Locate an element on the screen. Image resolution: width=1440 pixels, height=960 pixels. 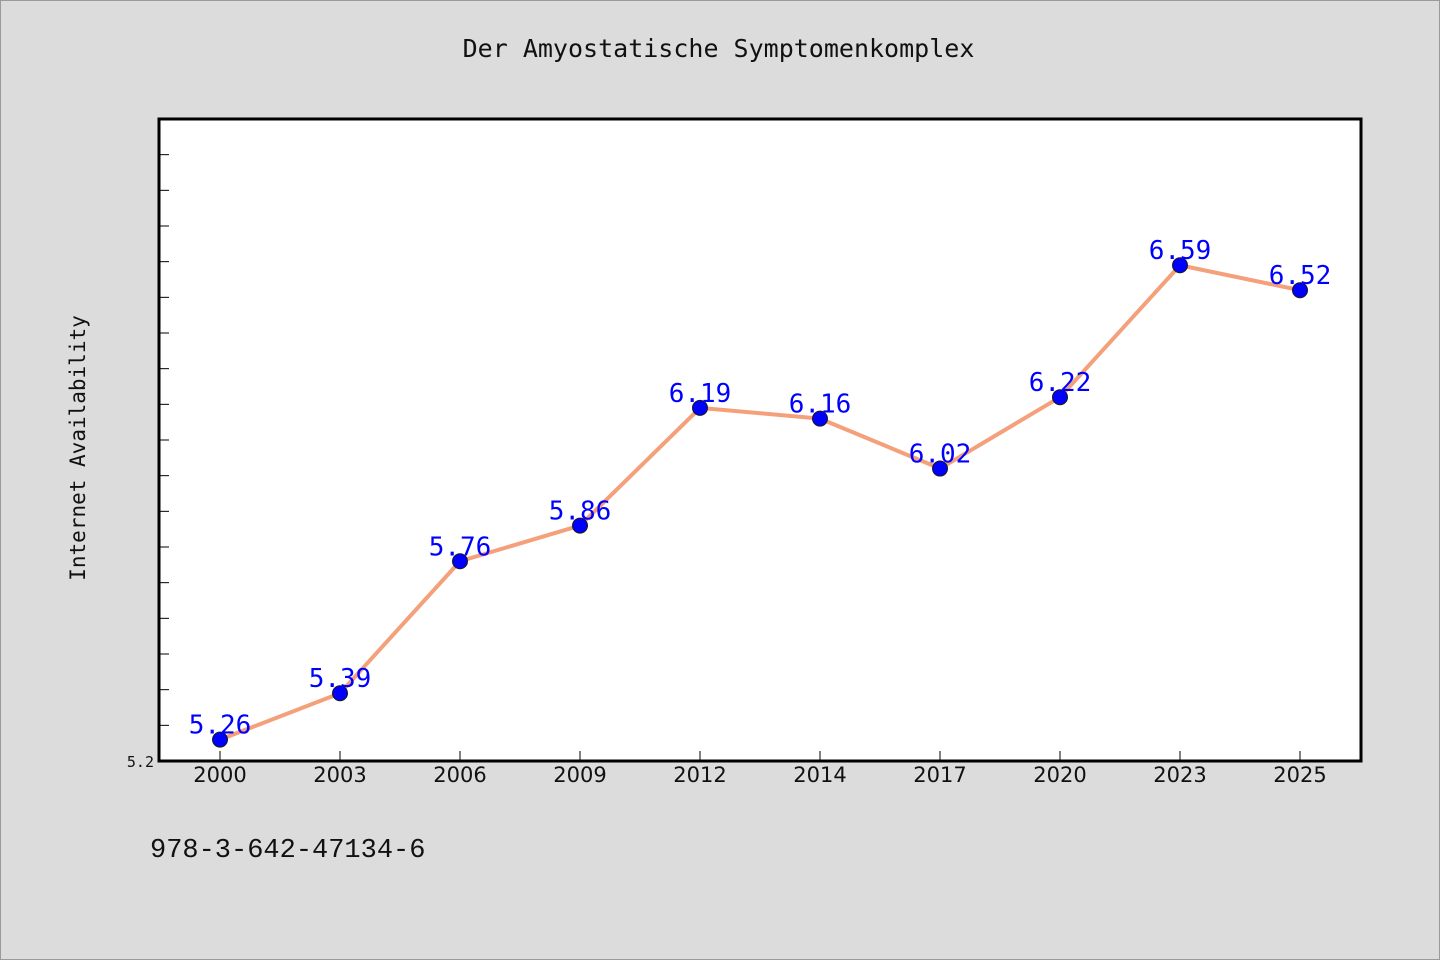
data-label: 5.76 is located at coordinates (460, 547).